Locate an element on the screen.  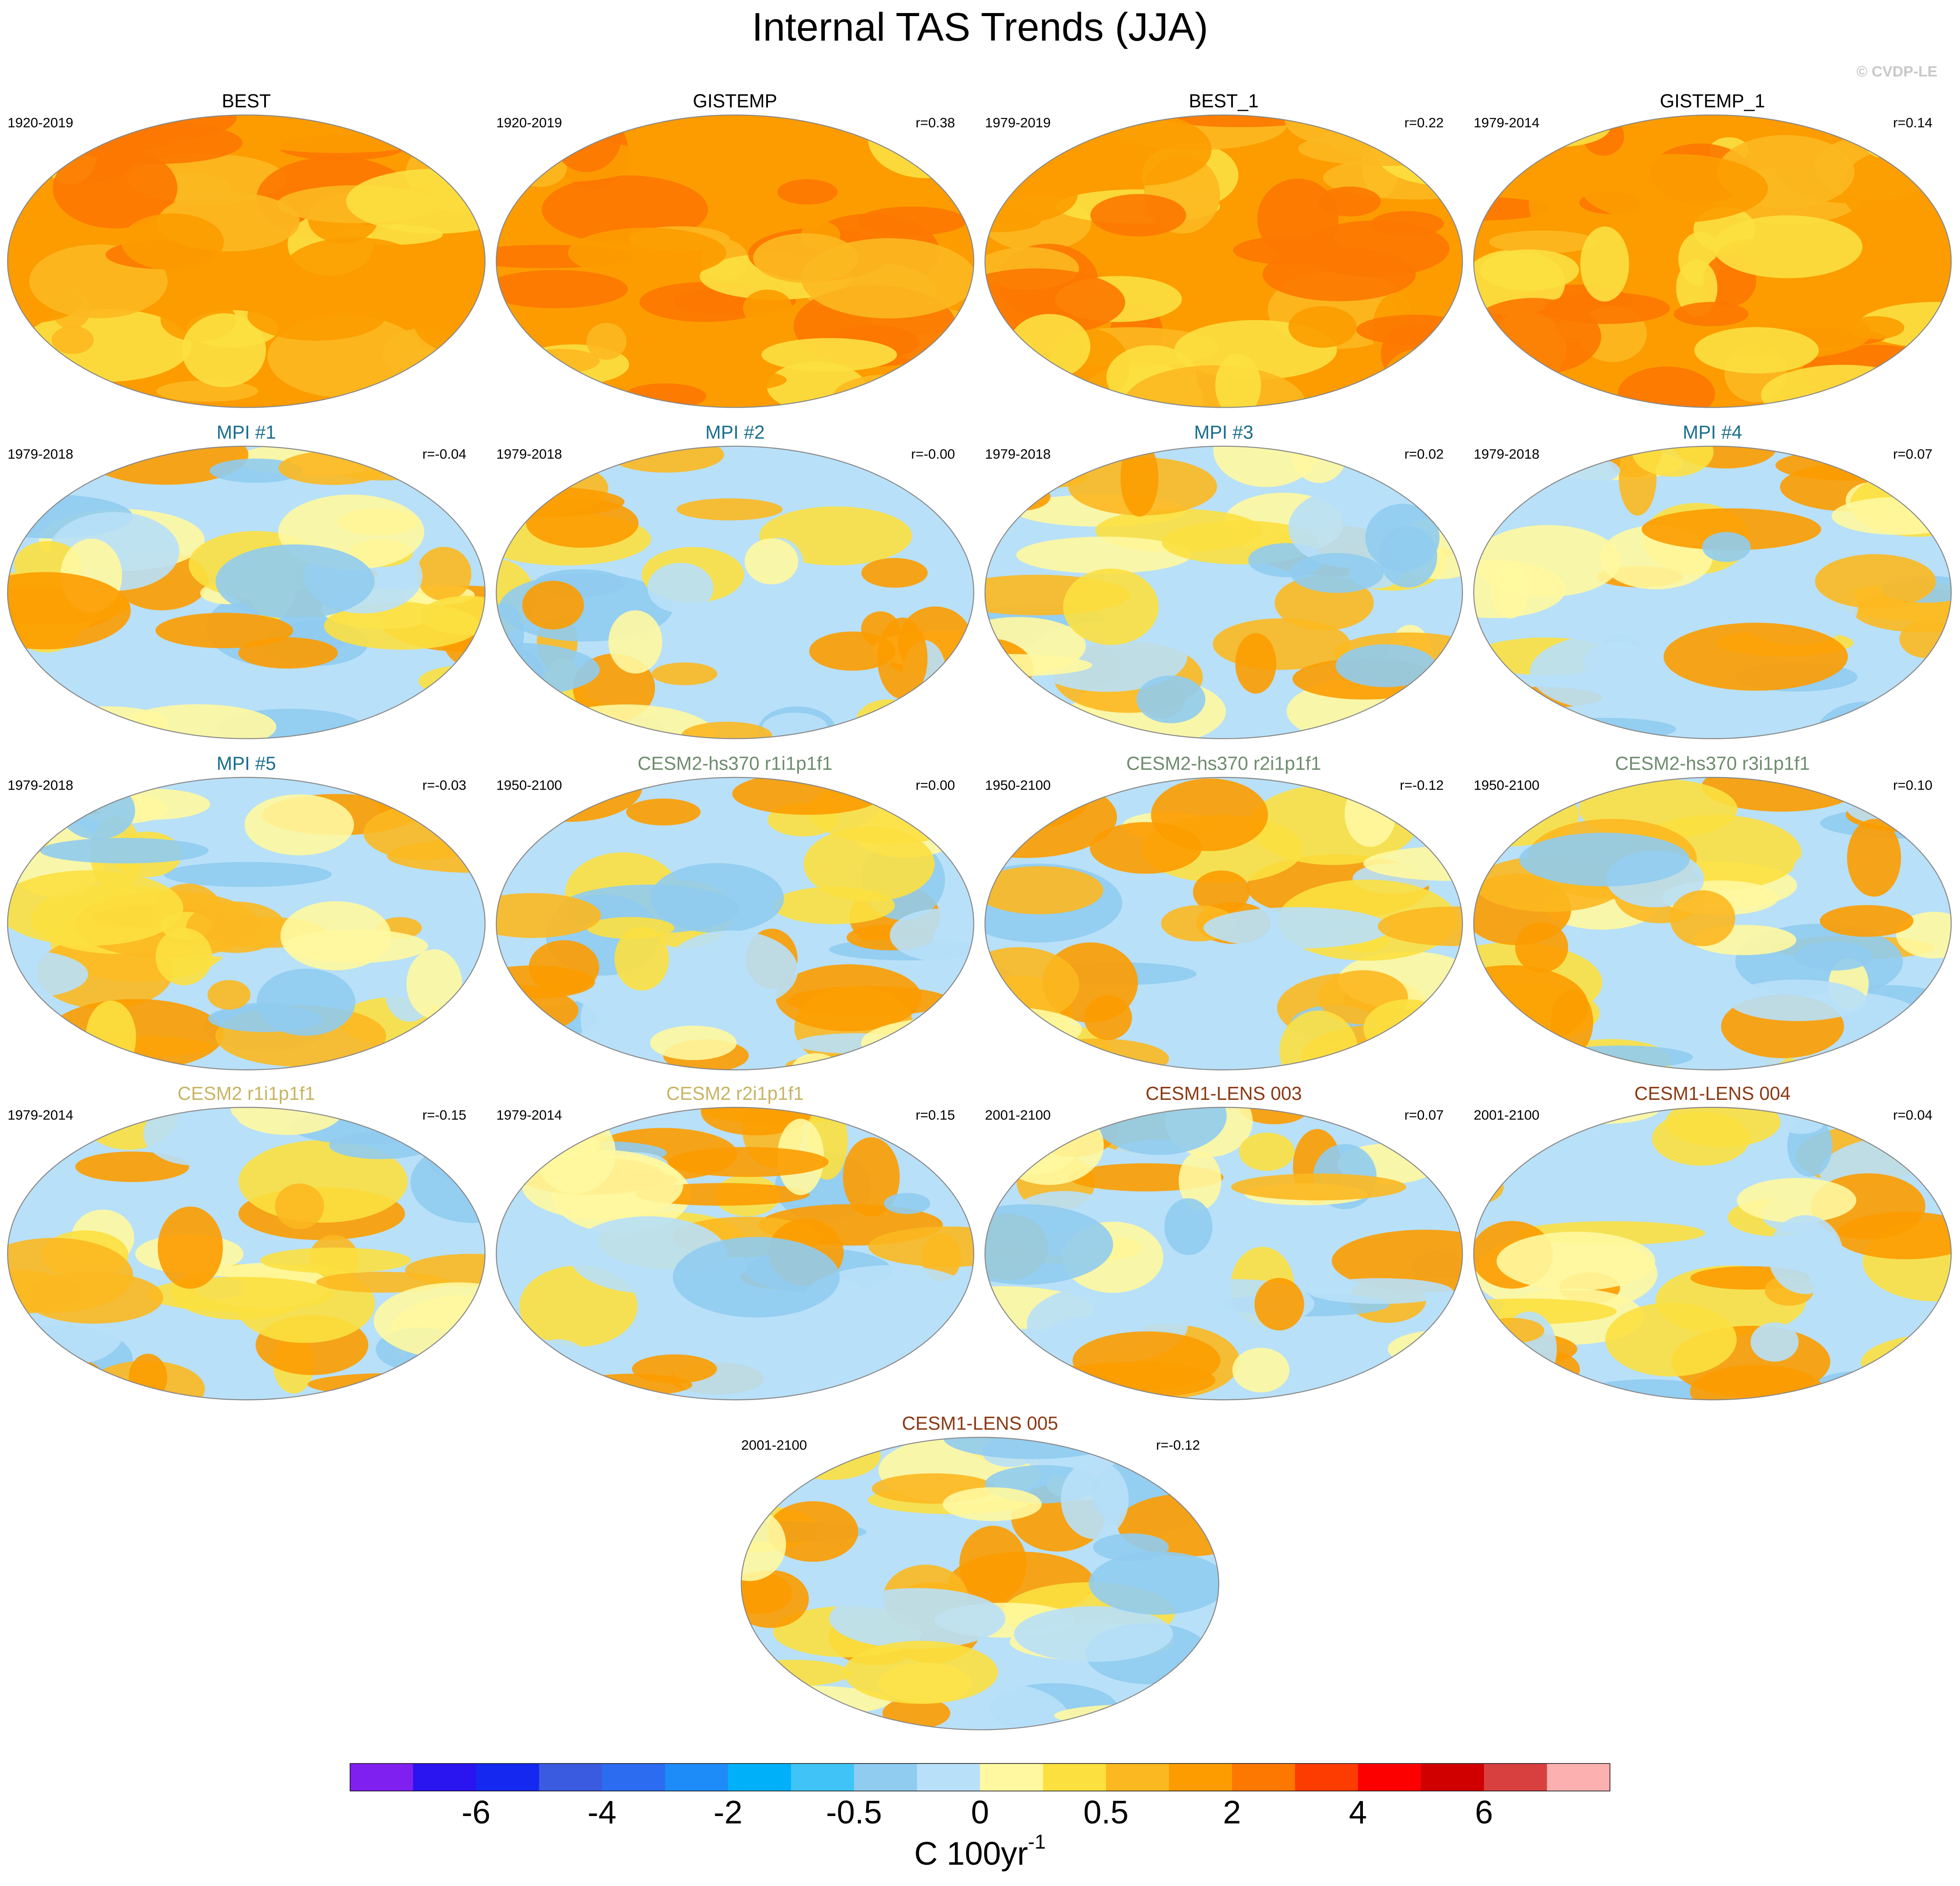
panel-period: 1979-2014 is located at coordinates (40, 1115).